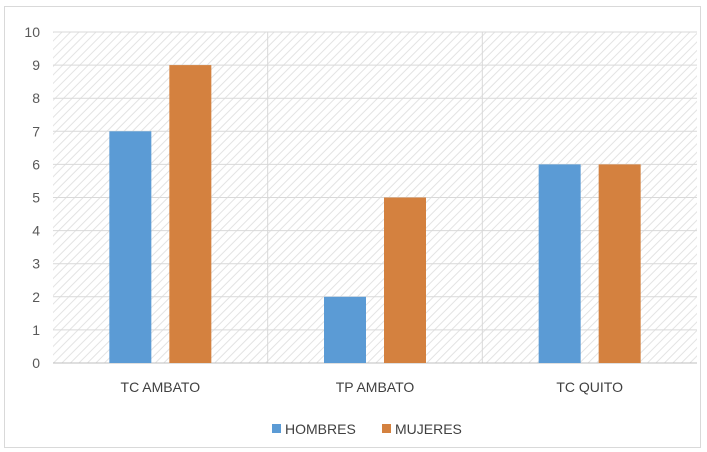  Describe the element at coordinates (428, 429) in the screenshot. I see `legend-label-mujeres: MUJERES` at that location.